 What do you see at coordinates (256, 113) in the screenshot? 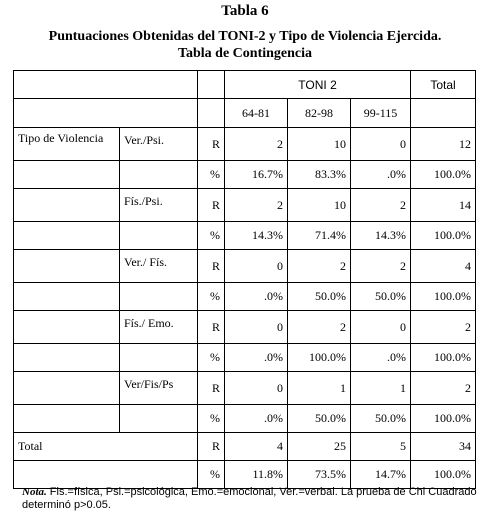
I see `range-64-81: 64-81` at bounding box center [256, 113].